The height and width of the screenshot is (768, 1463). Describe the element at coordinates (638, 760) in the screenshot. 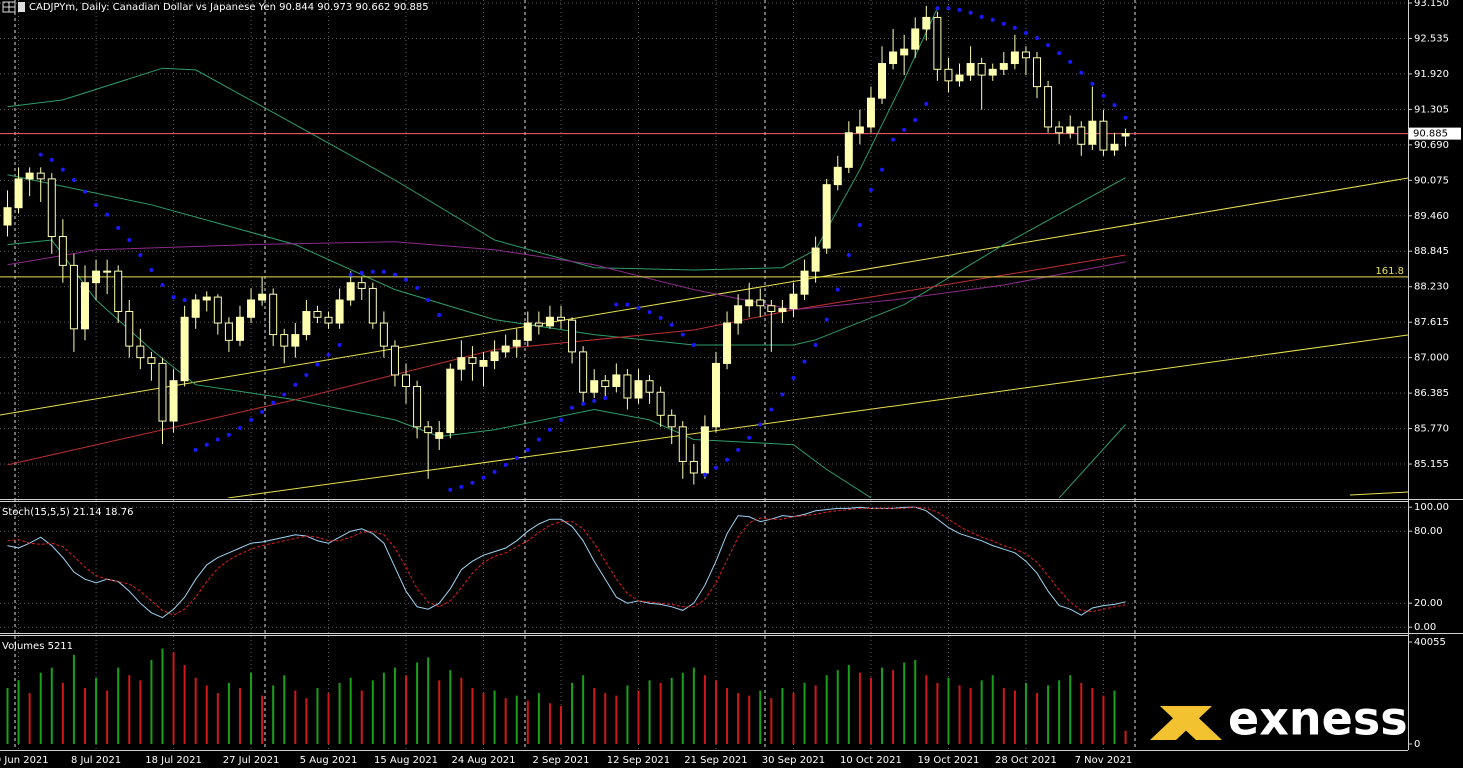

I see `x-tick-label: 12 Sep 2021` at that location.